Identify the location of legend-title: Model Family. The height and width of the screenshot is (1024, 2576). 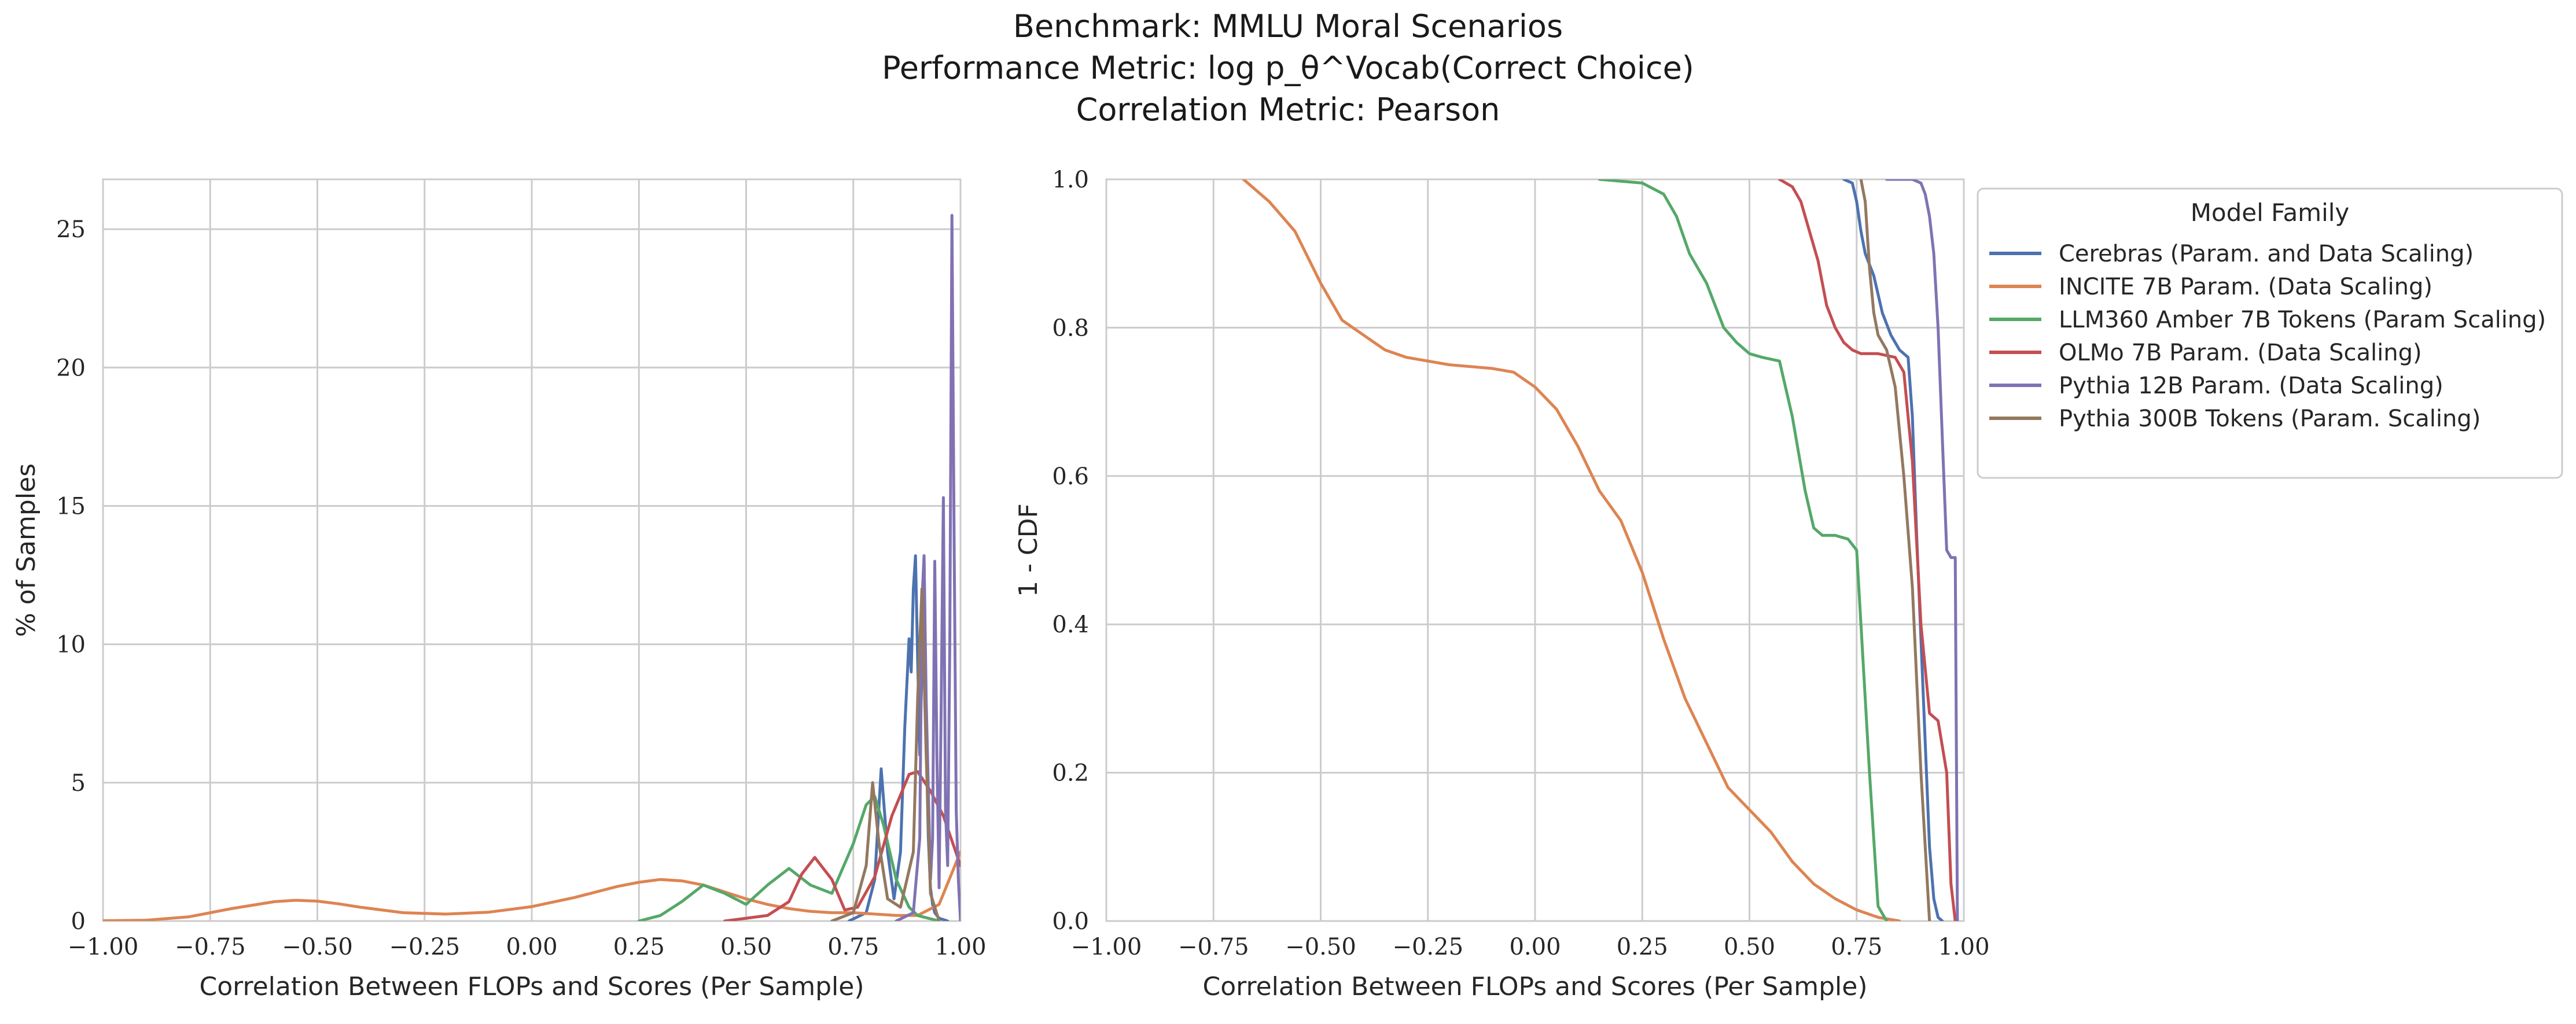
(2270, 212).